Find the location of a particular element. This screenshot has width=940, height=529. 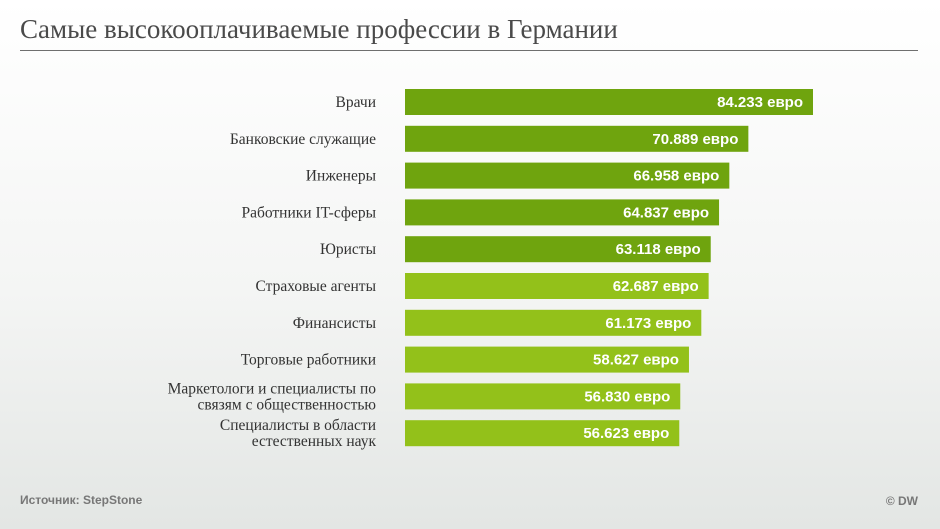

value-label-1: 84.233 евро is located at coordinates (760, 102).